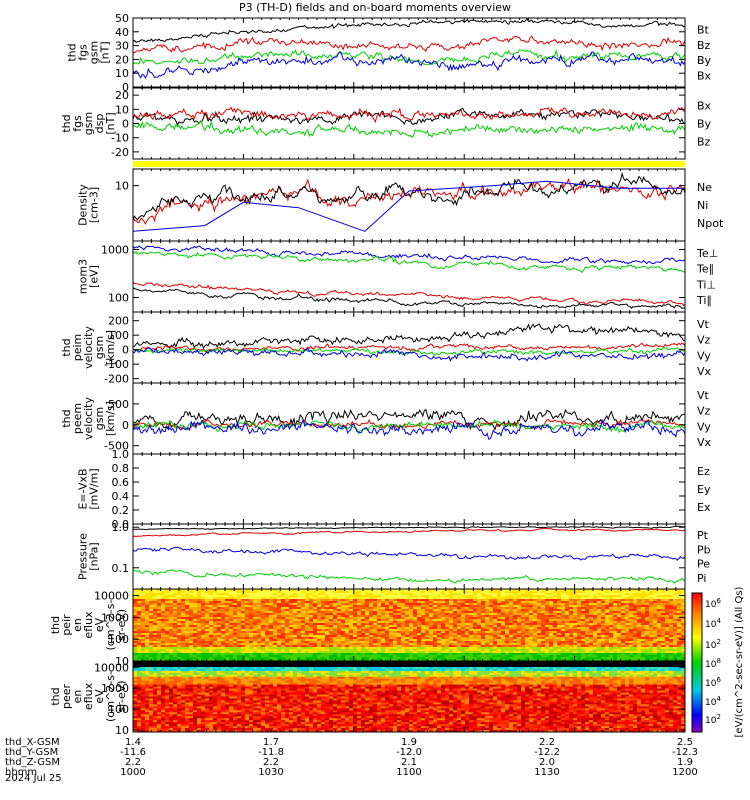 The height and width of the screenshot is (800, 750). I want to click on legend-Bx: Bx, so click(704, 76).